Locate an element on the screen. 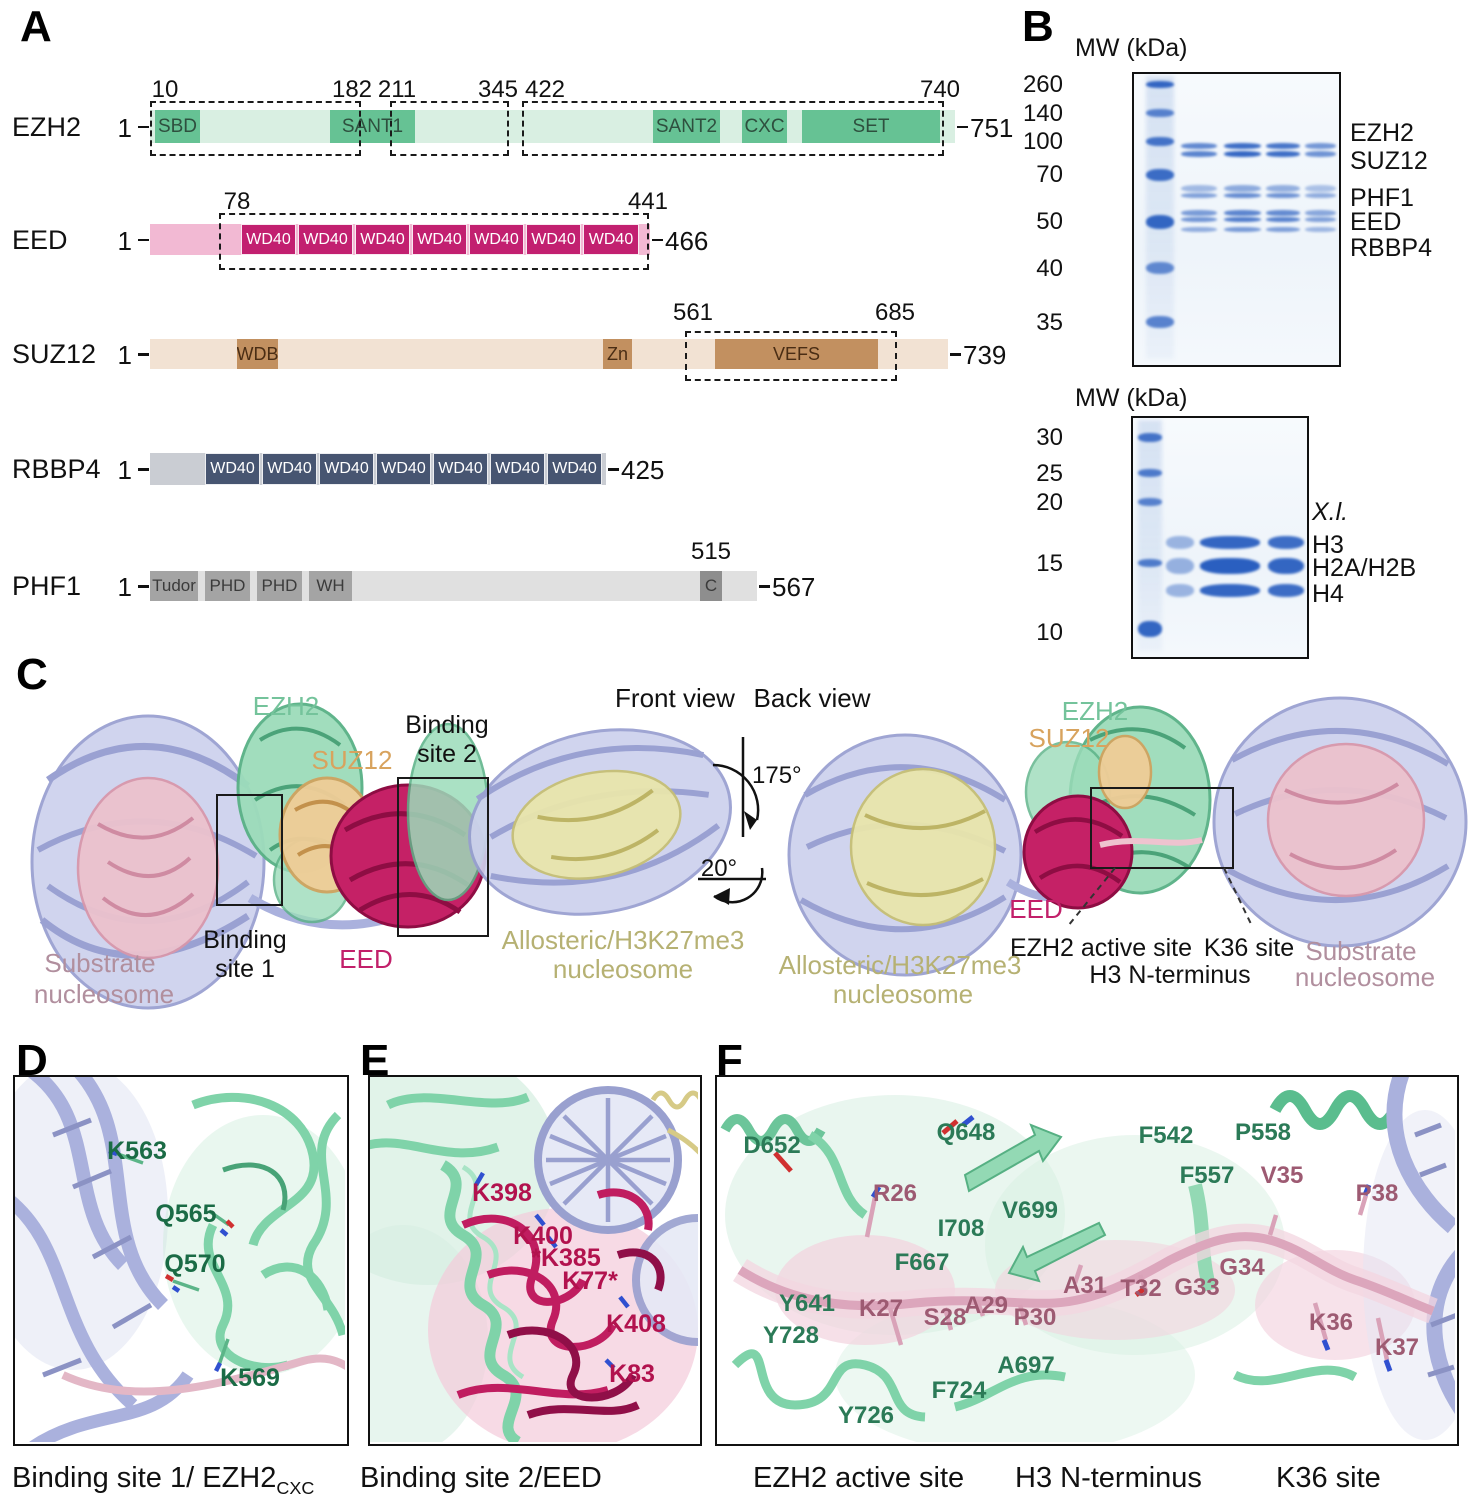 The height and width of the screenshot is (1500, 1480). rotation-175-icon is located at coordinates (736, 787).